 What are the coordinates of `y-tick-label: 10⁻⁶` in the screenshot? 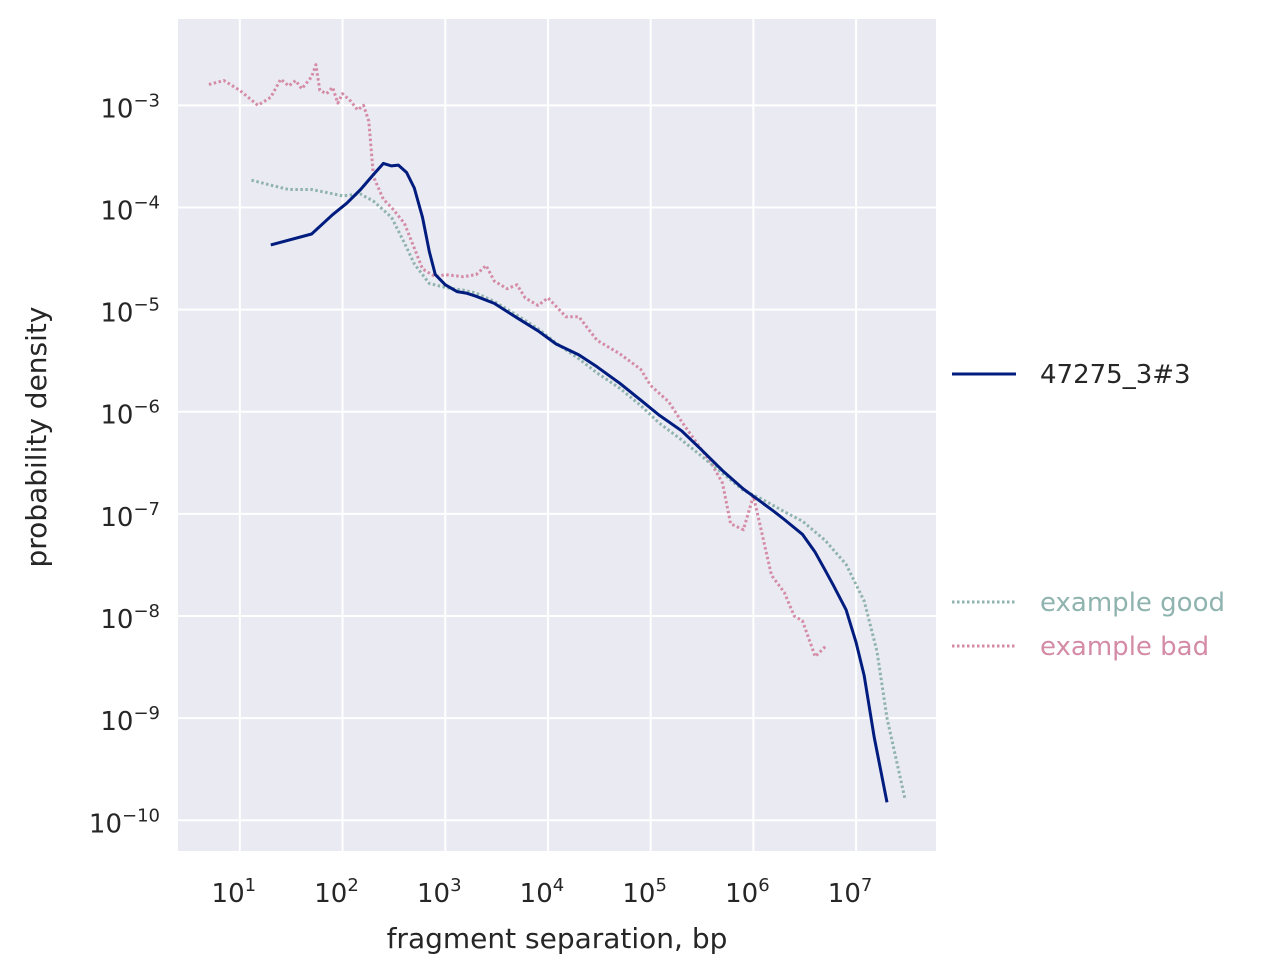 It's located at (130, 414).